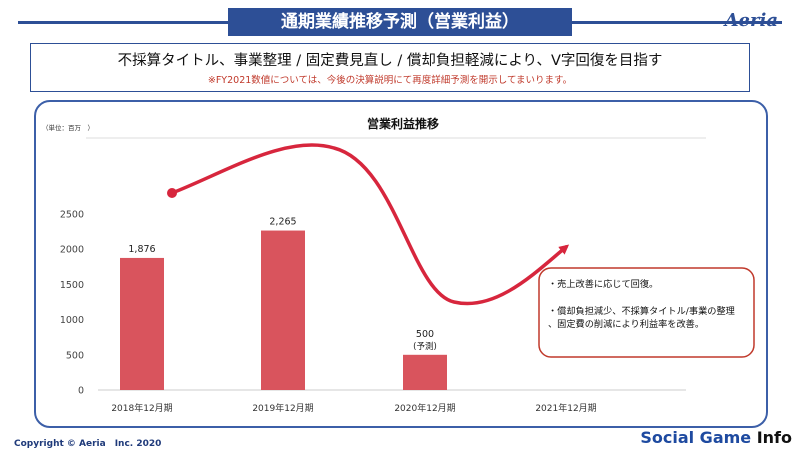 This screenshot has width=800, height=450. Describe the element at coordinates (72, 285) in the screenshot. I see `y-tick-label: 1500` at that location.